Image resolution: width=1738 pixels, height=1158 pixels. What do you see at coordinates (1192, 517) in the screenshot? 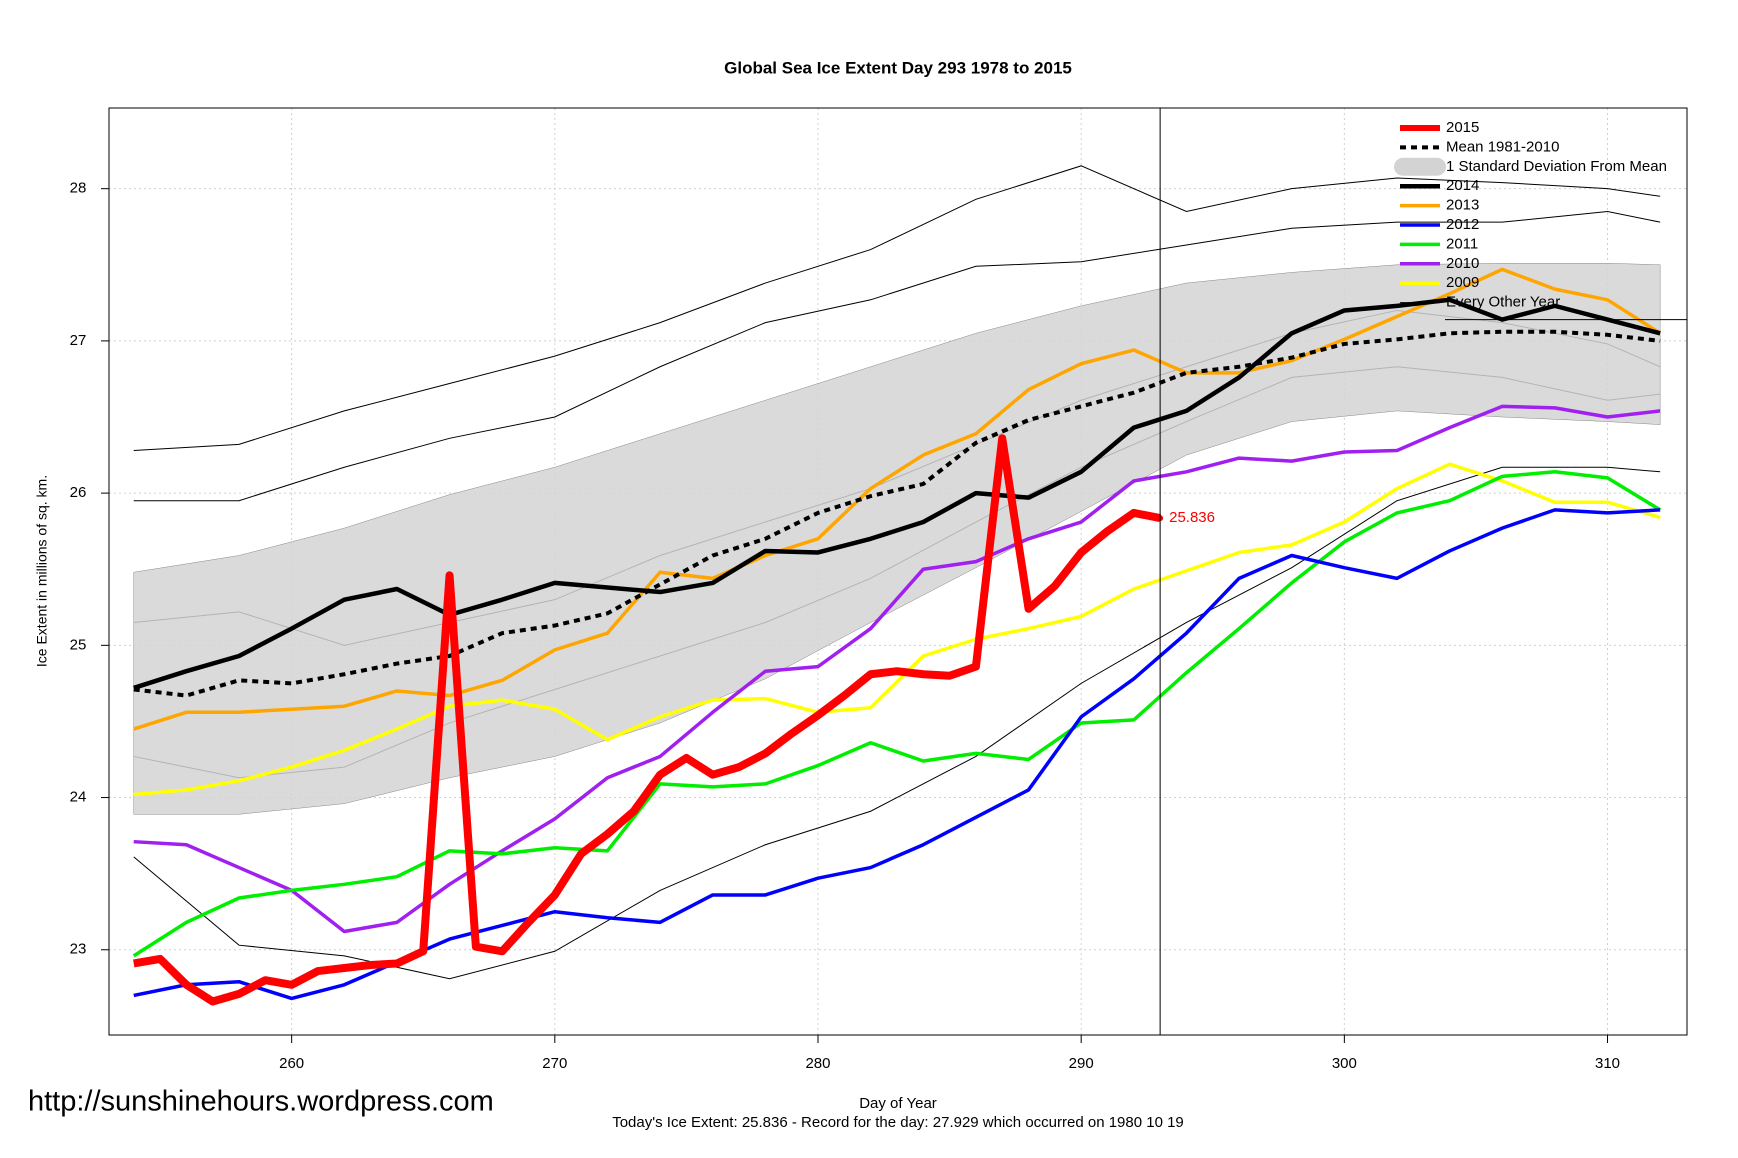
I see `value-label: 25.836` at bounding box center [1192, 517].